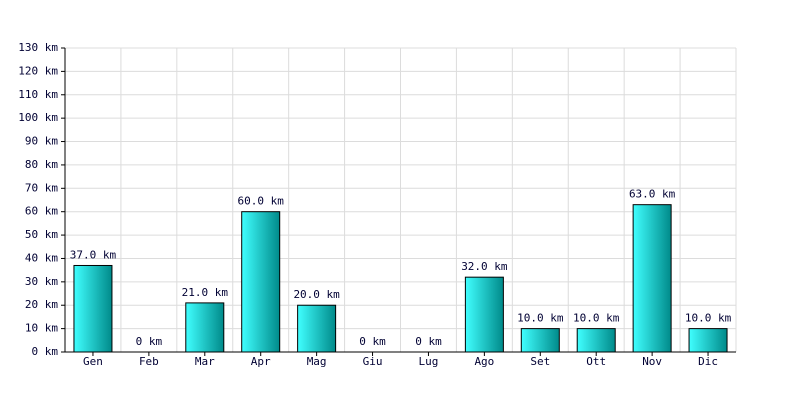  I want to click on value-label: 60.0 km, so click(261, 201).